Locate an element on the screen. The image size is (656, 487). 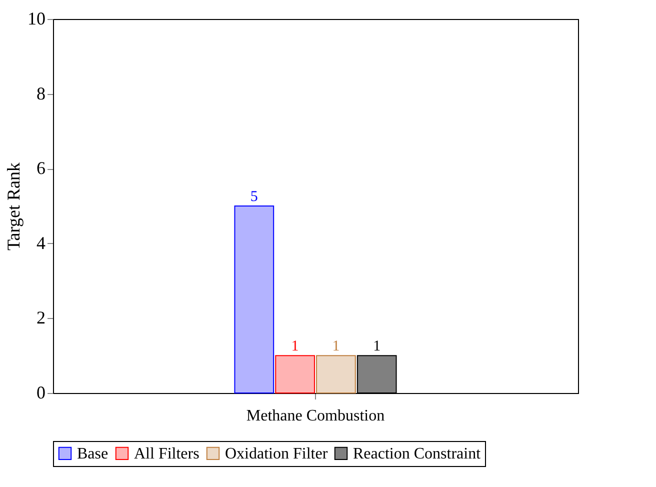
y-tick-label: 6 is located at coordinates (41, 168).